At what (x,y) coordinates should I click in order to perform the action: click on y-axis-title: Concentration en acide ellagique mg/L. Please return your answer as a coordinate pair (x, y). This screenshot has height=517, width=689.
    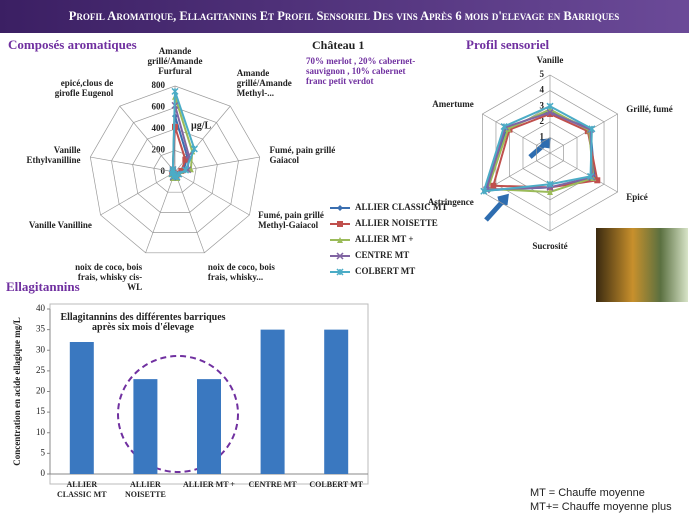
    Looking at the image, I should click on (17, 391).